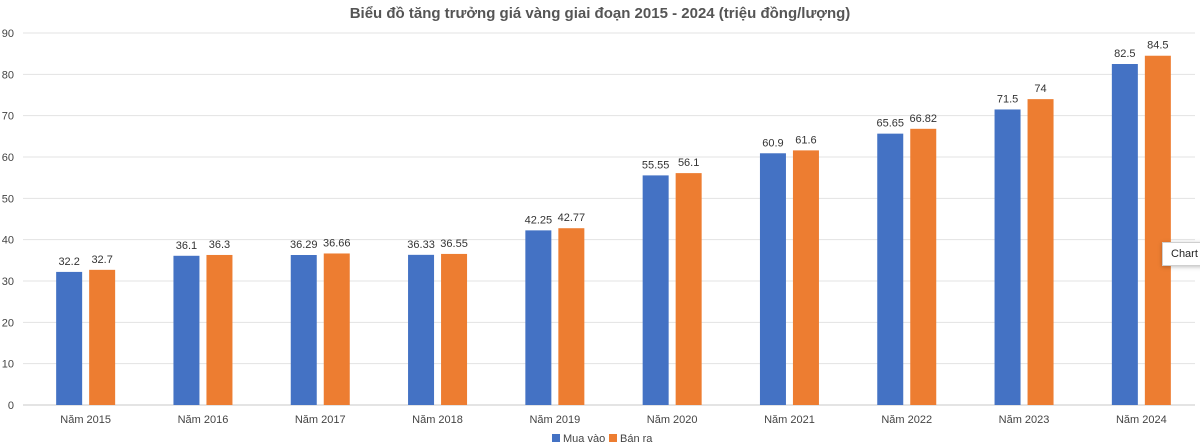  Describe the element at coordinates (772, 143) in the screenshot. I see `data-label: 60.9` at that location.